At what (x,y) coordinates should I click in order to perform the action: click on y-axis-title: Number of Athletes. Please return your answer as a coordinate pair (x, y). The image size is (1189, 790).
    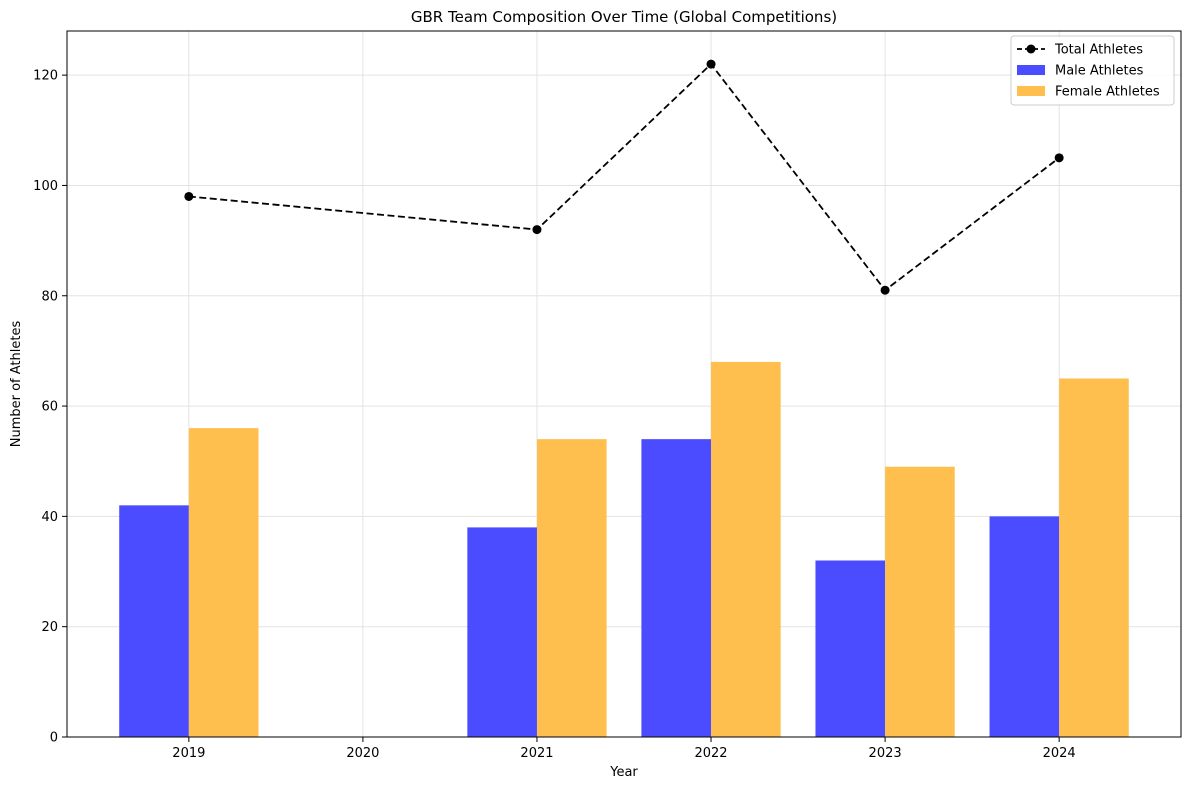
    Looking at the image, I should click on (16, 384).